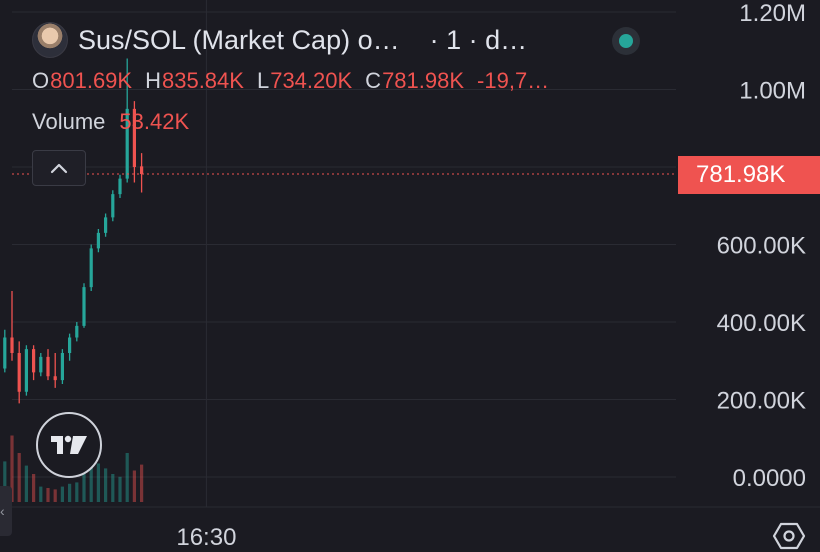 The width and height of the screenshot is (820, 552). I want to click on chevron-up-icon, so click(59, 168).